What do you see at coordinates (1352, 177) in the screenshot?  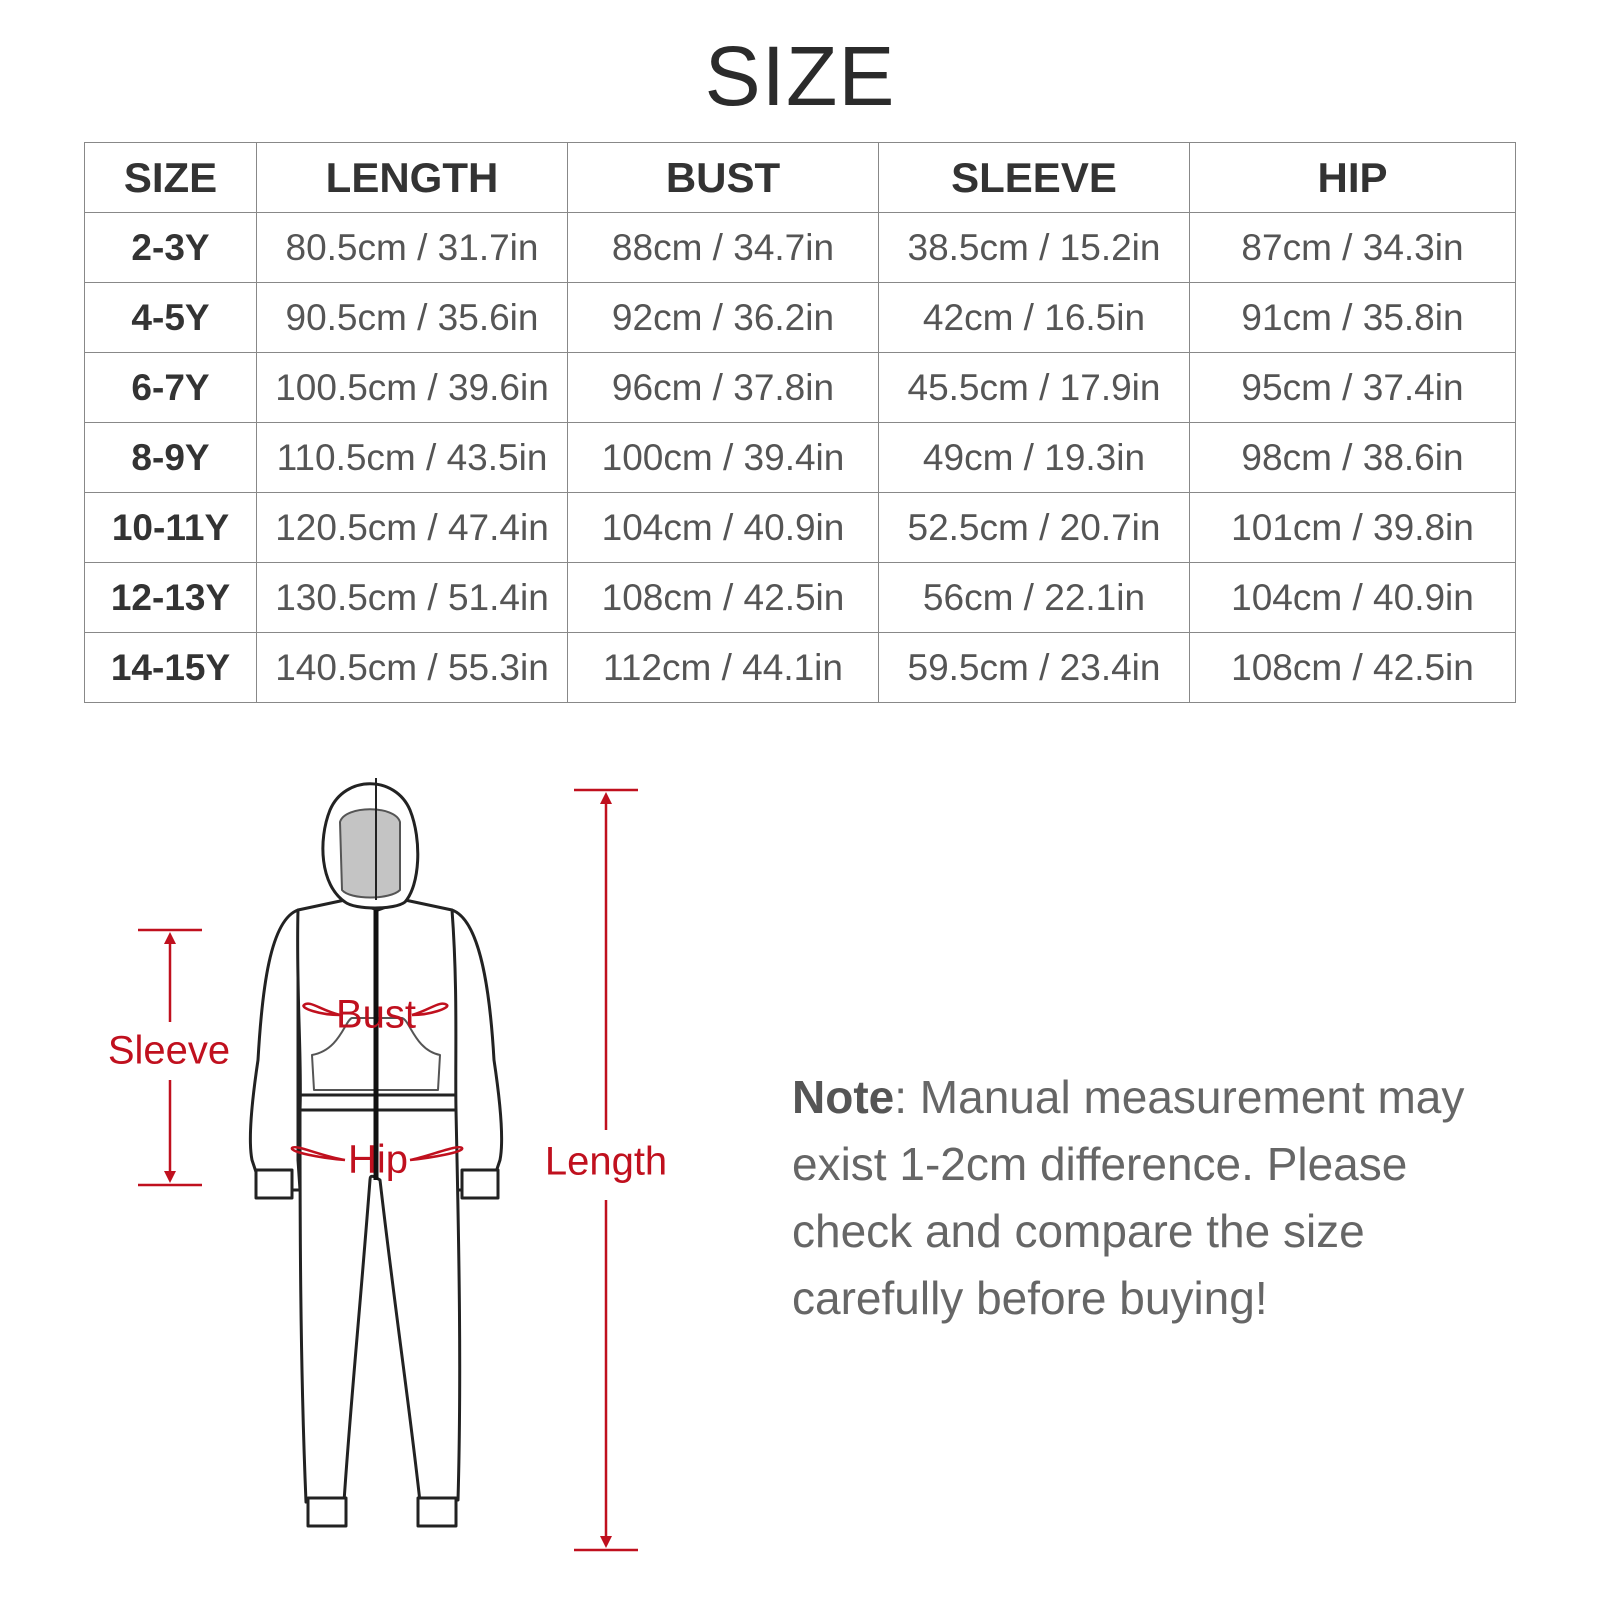 I see `column-header-hip: HIP` at bounding box center [1352, 177].